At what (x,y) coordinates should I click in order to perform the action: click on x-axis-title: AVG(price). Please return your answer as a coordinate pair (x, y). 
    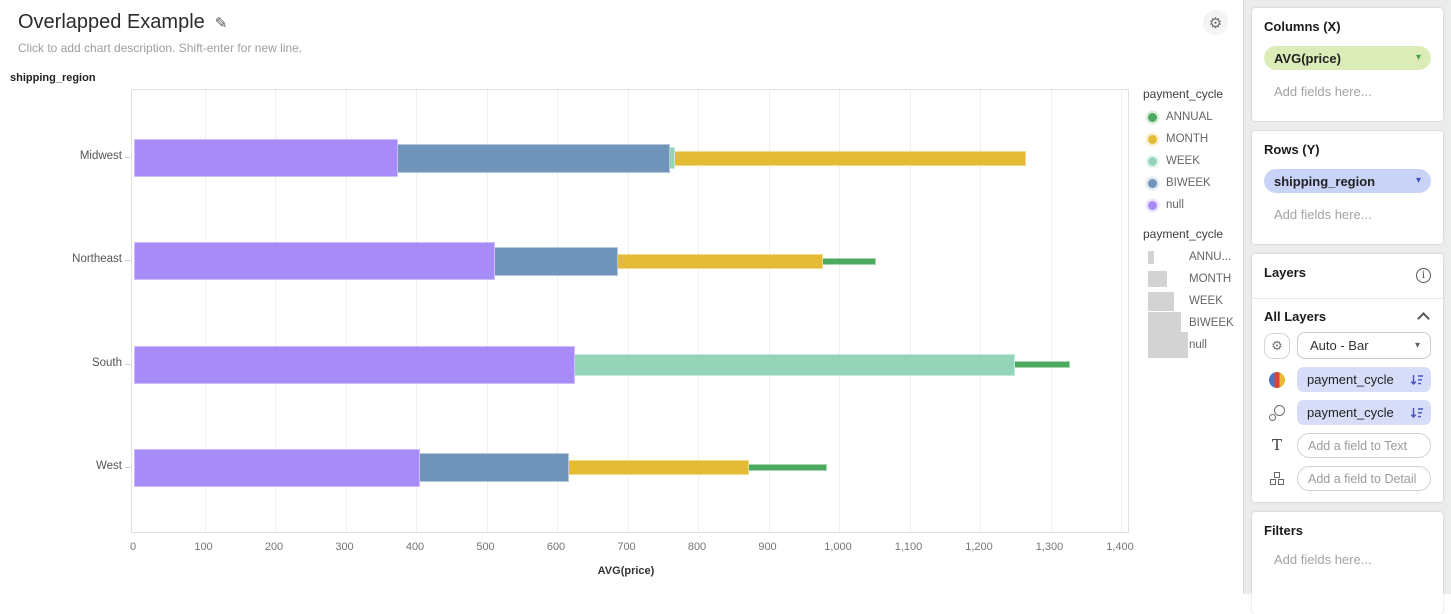
    Looking at the image, I should click on (626, 571).